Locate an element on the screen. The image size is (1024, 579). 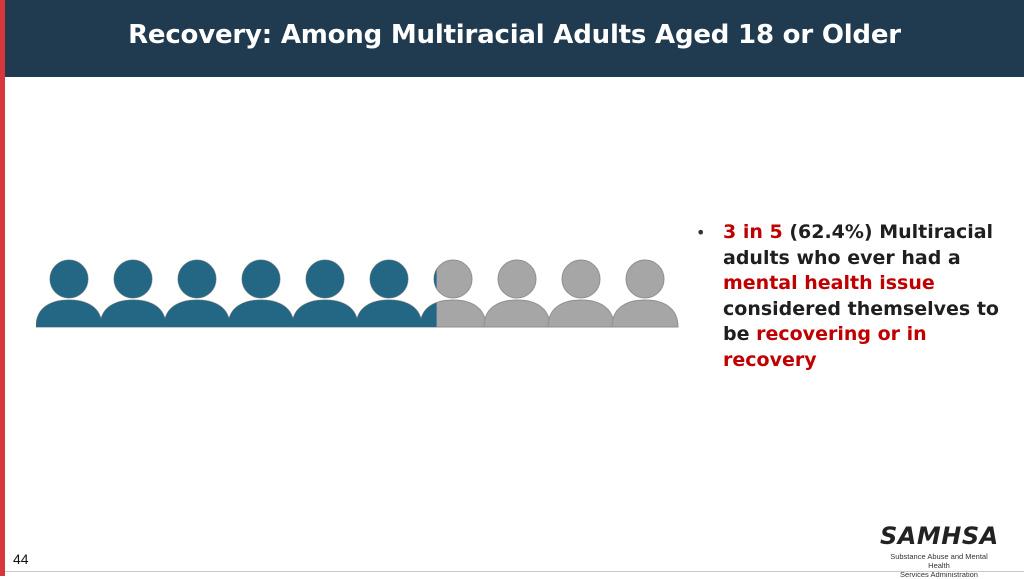
statement-part-2: considered themselves to be is located at coordinates (861, 321).